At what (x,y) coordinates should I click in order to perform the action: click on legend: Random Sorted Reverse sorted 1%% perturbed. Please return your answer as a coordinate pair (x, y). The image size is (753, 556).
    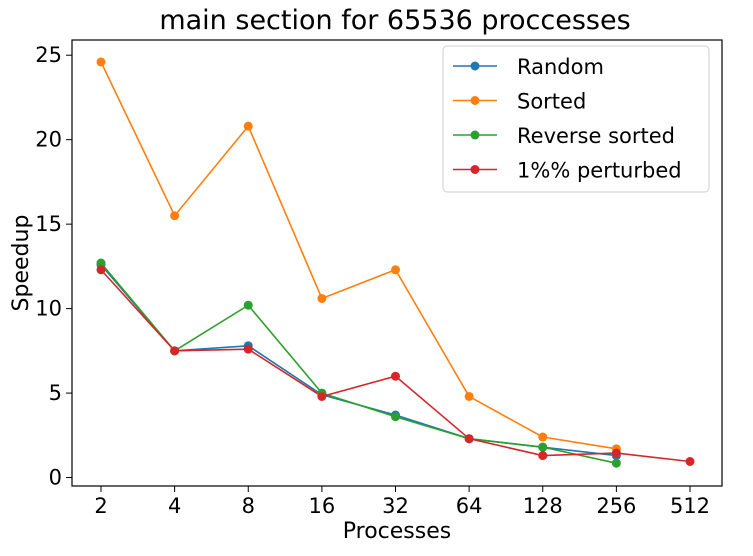
    Looking at the image, I should click on (576, 119).